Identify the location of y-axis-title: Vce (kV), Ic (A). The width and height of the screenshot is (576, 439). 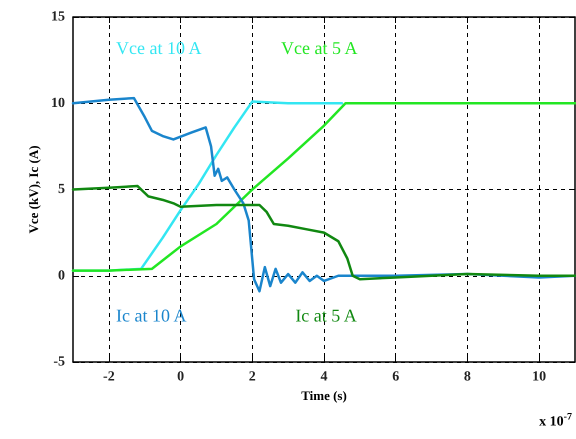
(34, 189).